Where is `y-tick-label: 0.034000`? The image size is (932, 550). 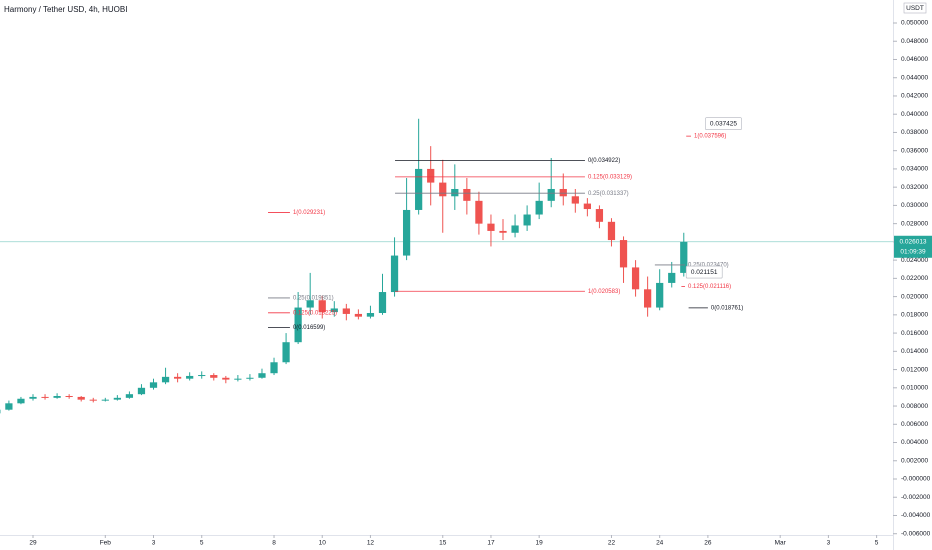 y-tick-label: 0.034000 is located at coordinates (914, 169).